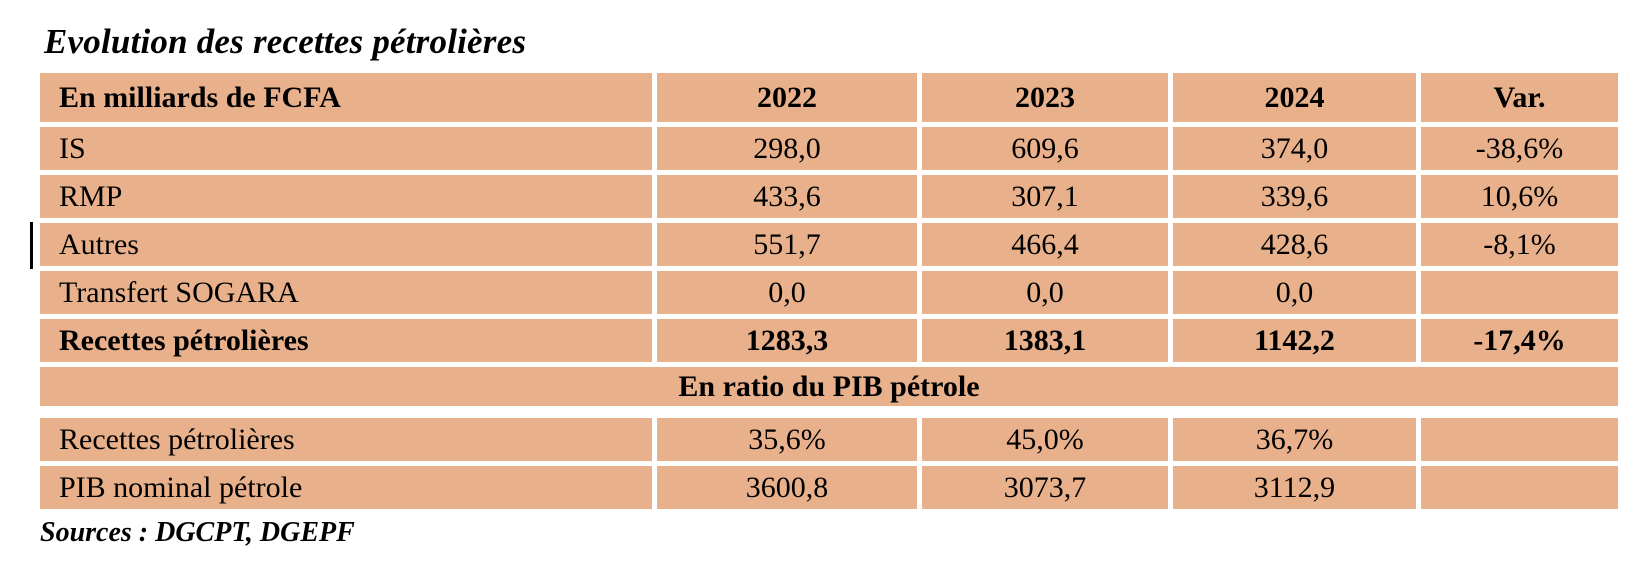 The width and height of the screenshot is (1648, 572). What do you see at coordinates (197, 532) in the screenshot?
I see `sources-note: Sources : DGCPT, DGEPF` at bounding box center [197, 532].